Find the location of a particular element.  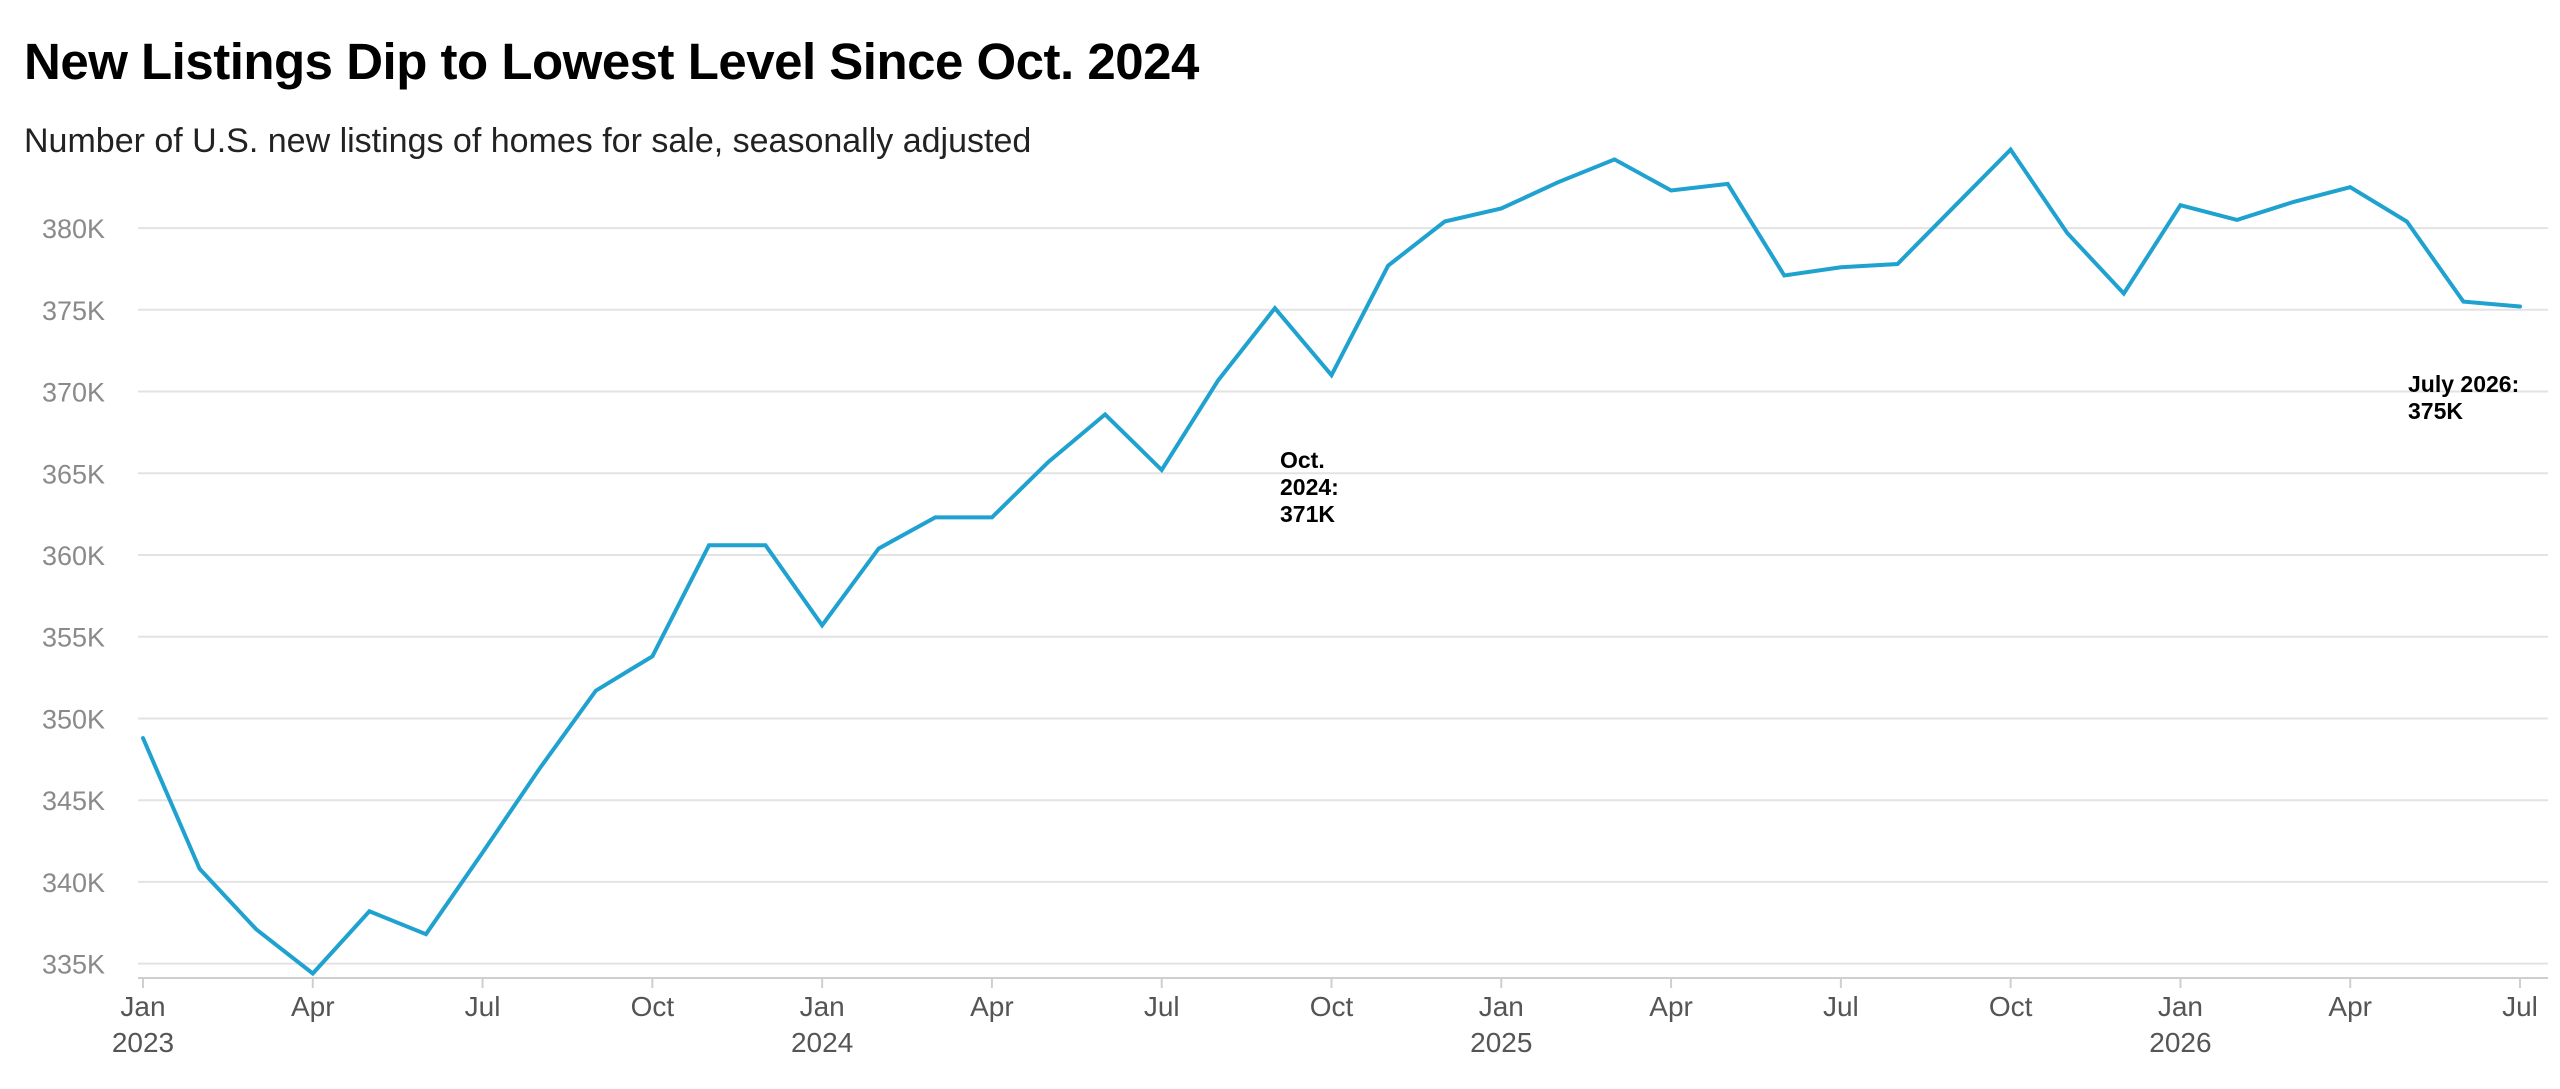

y-tick-label: 365K is located at coordinates (73, 474).